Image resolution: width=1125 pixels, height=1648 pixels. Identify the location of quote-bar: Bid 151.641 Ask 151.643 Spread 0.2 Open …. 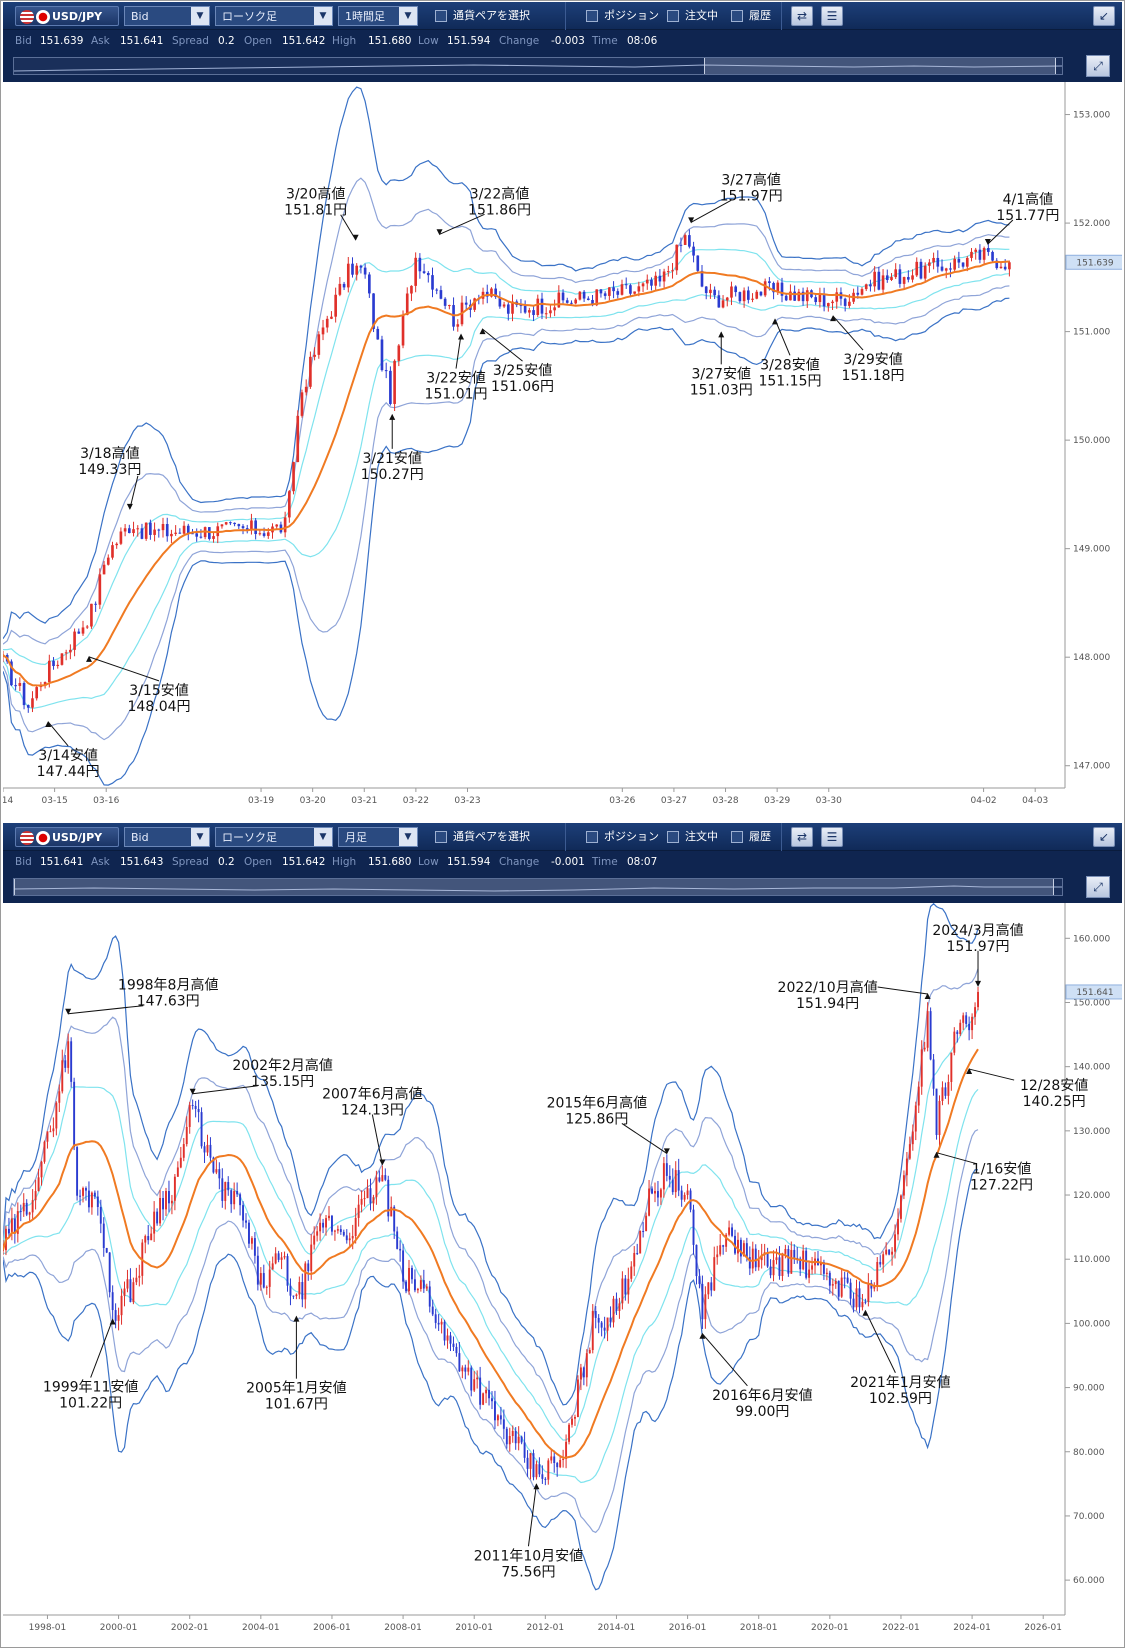
(562, 862).